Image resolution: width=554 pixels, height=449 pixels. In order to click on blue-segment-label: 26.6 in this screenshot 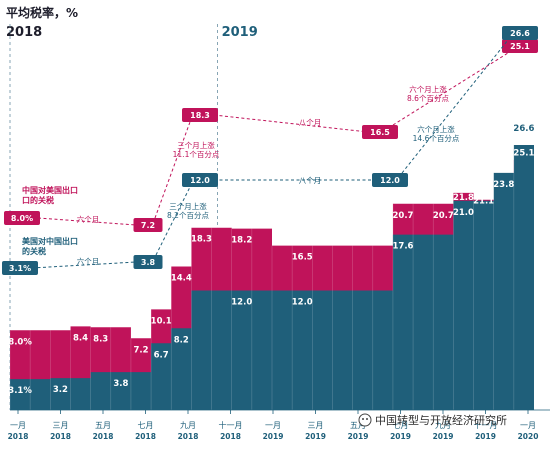, I will do `click(523, 129)`.